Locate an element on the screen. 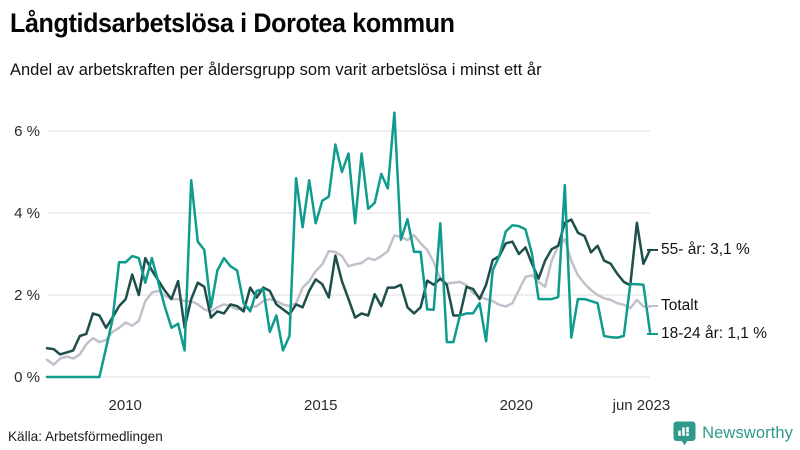 The image size is (800, 450). newsworthy-logo: Newsworthy is located at coordinates (733, 433).